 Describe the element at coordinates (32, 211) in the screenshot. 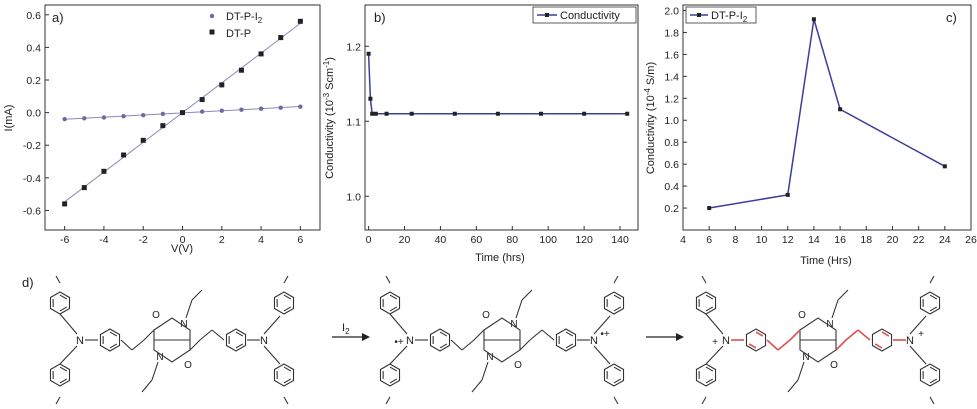

I see `y-tick-label: -0.6` at that location.